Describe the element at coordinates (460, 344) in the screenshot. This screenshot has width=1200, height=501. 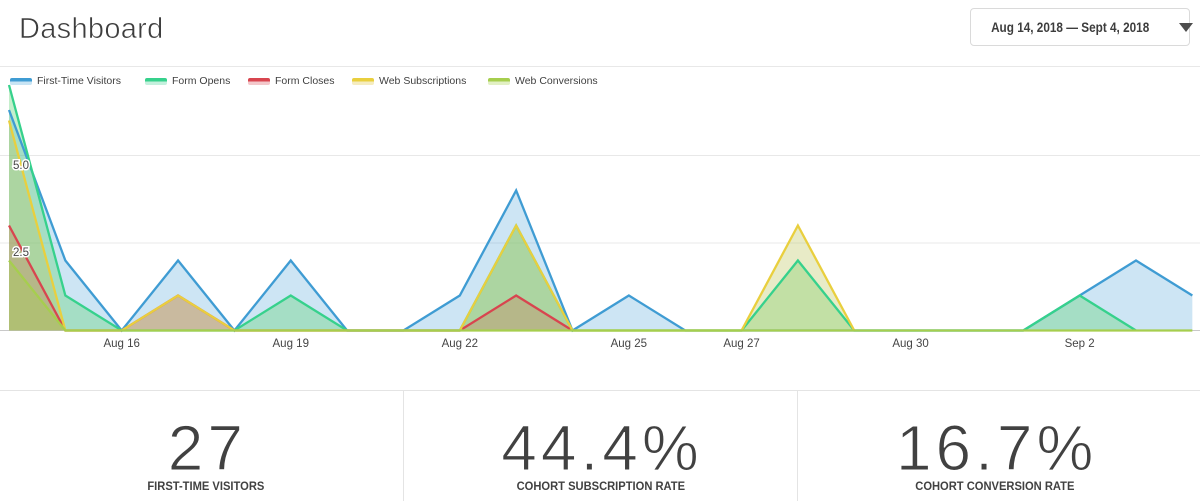
I see `svg-text: Aug 22` at that location.